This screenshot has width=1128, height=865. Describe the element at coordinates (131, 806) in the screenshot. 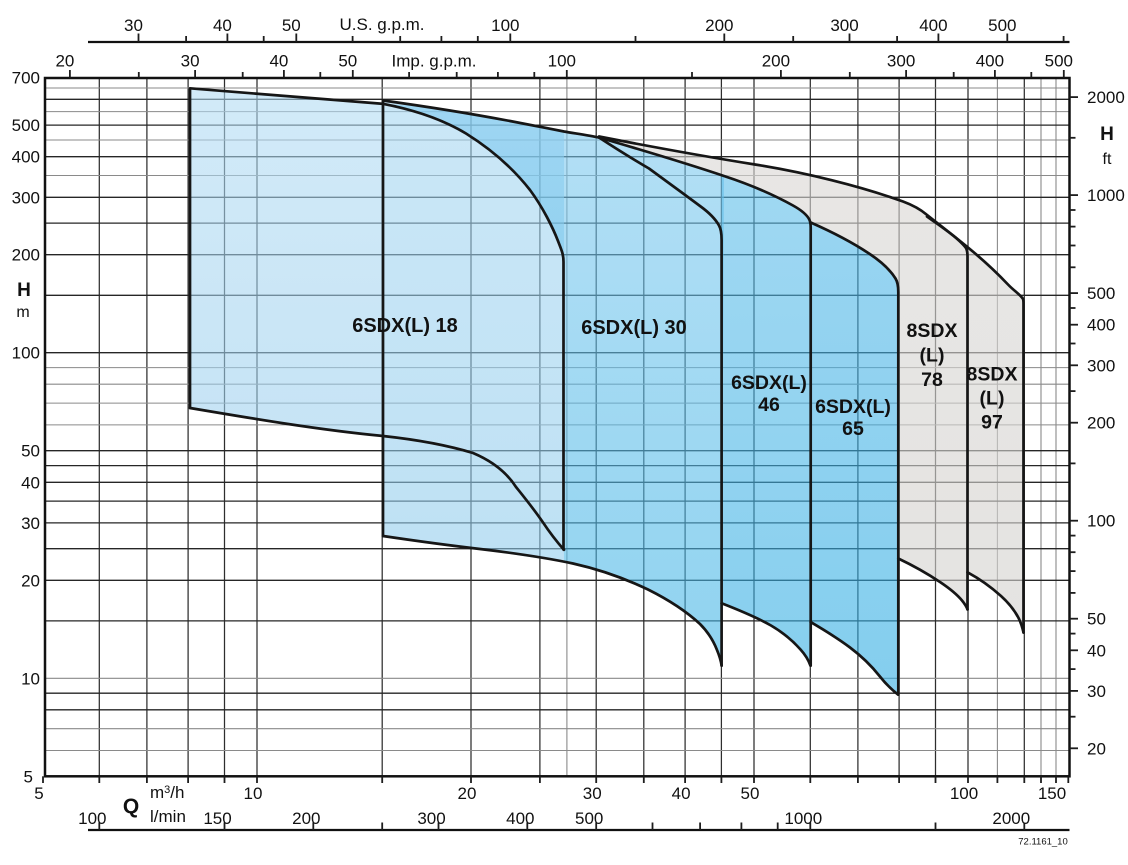

I see `svg-text: Q` at that location.